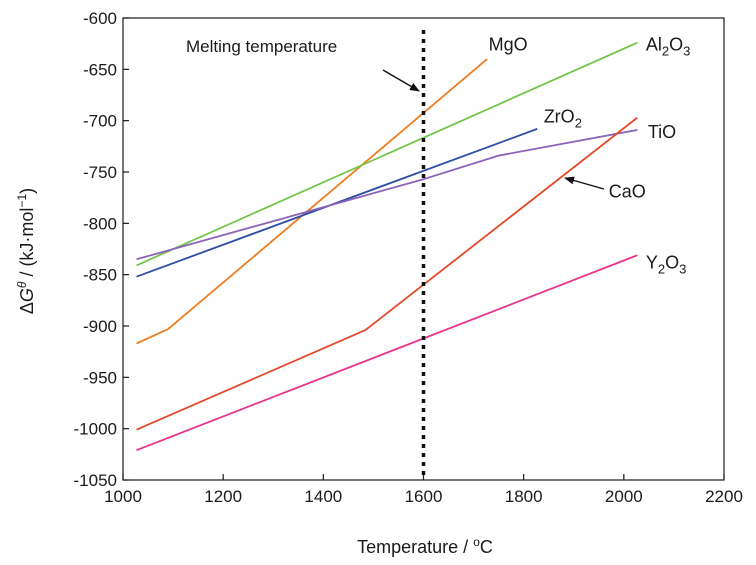 Image resolution: width=756 pixels, height=565 pixels. I want to click on x-tick-label: 1800, so click(524, 496).